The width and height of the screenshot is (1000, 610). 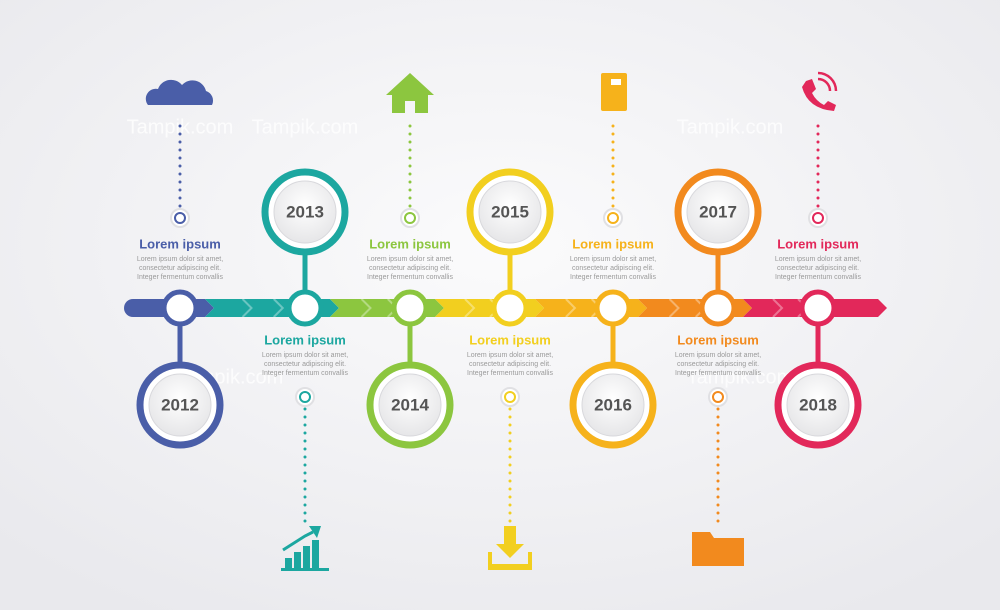 I want to click on phone-icon, so click(x=819, y=95).